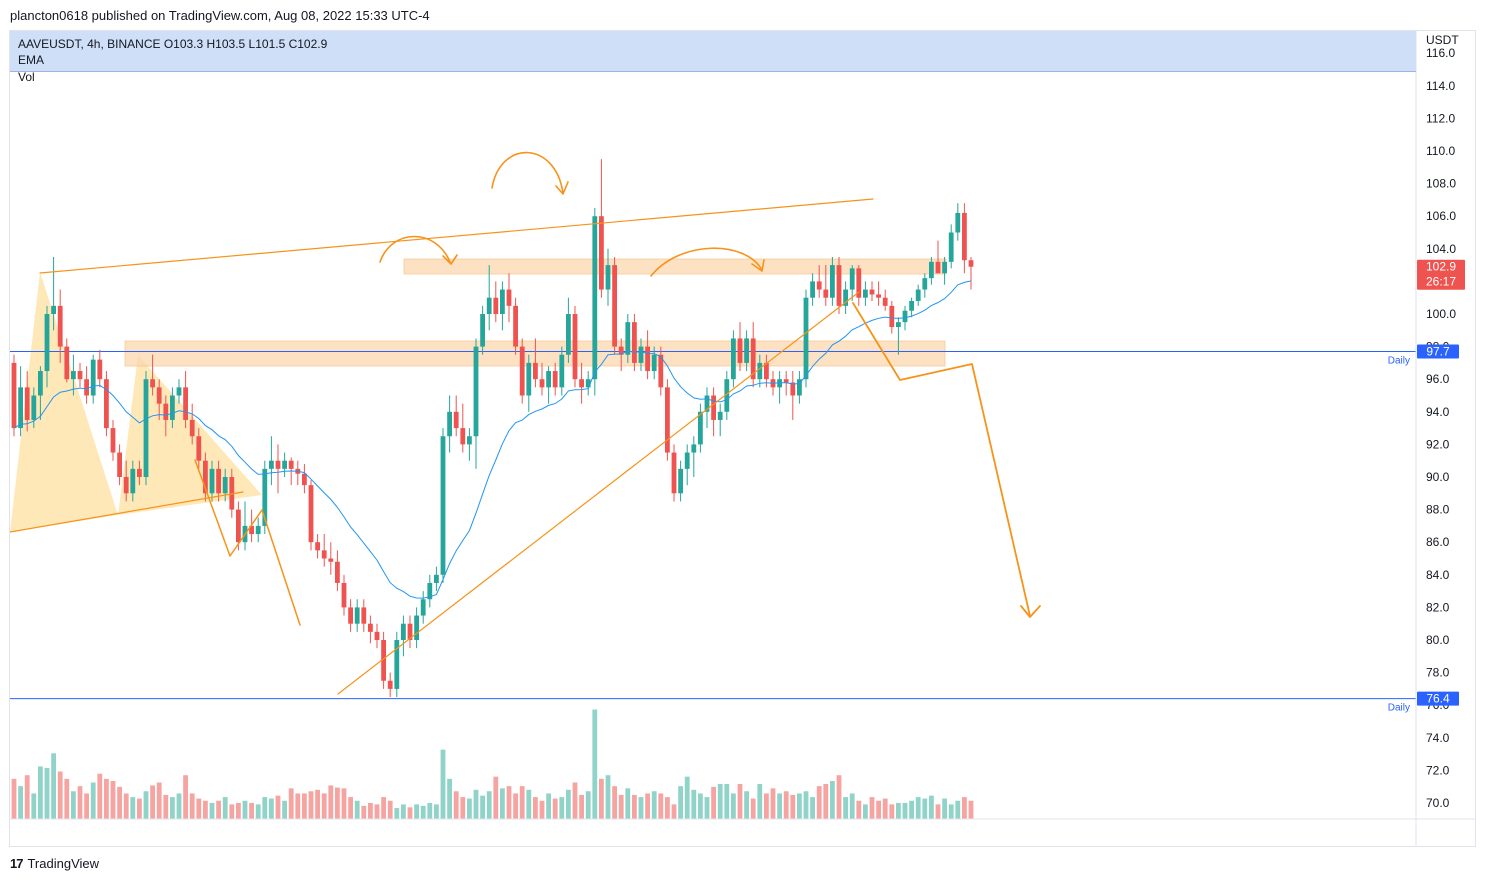 Image resolution: width=1486 pixels, height=881 pixels. Describe the element at coordinates (527, 172) in the screenshot. I see `arc-head` at that location.